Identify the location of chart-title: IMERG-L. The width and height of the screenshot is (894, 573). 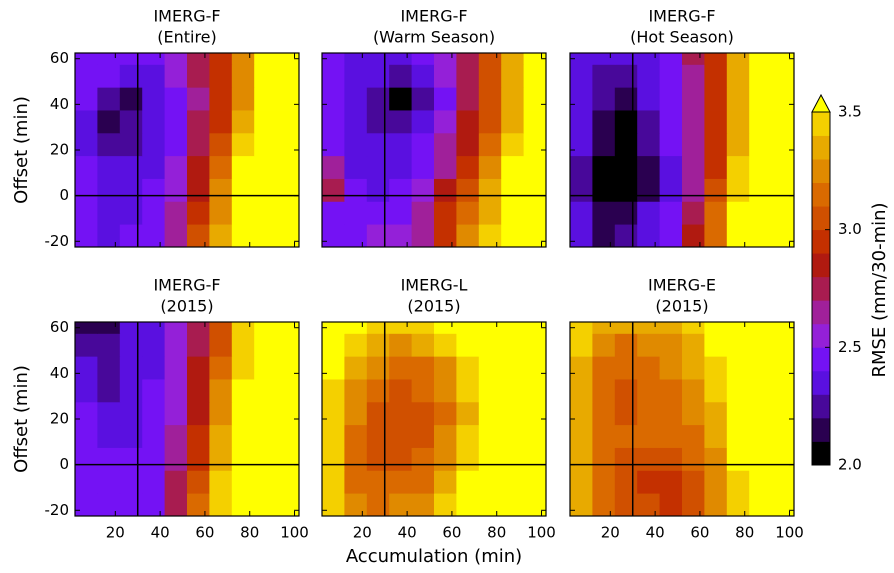
(434, 285).